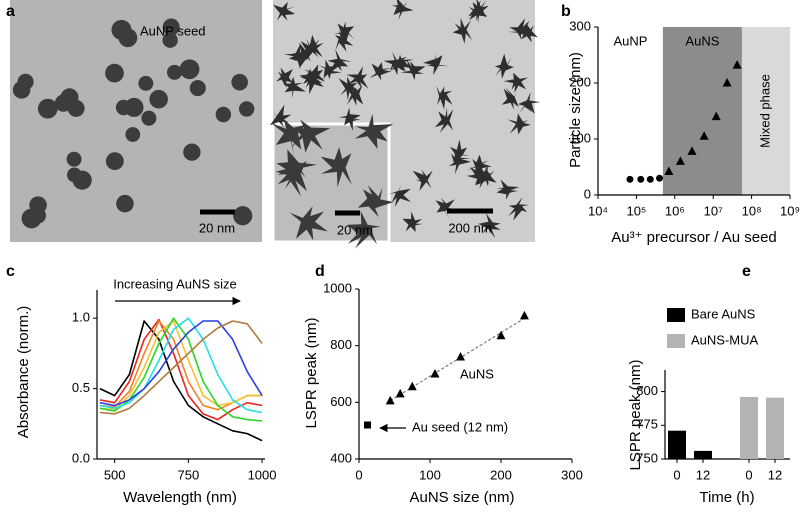 The height and width of the screenshot is (513, 800). I want to click on y-tick-label: 100, so click(580, 137).